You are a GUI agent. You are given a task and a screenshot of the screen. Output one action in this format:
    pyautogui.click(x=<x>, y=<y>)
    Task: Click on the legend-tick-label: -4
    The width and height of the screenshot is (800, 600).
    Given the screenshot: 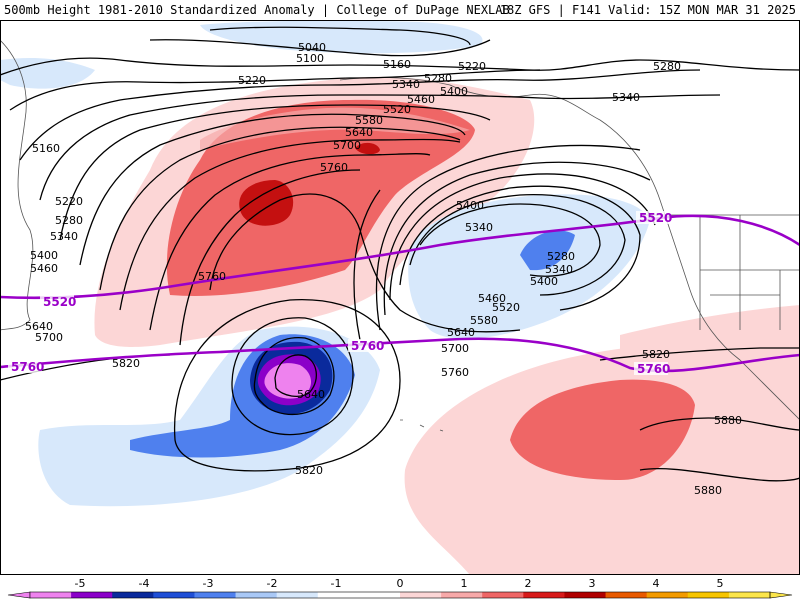 What is the action you would take?
    pyautogui.click(x=144, y=583)
    